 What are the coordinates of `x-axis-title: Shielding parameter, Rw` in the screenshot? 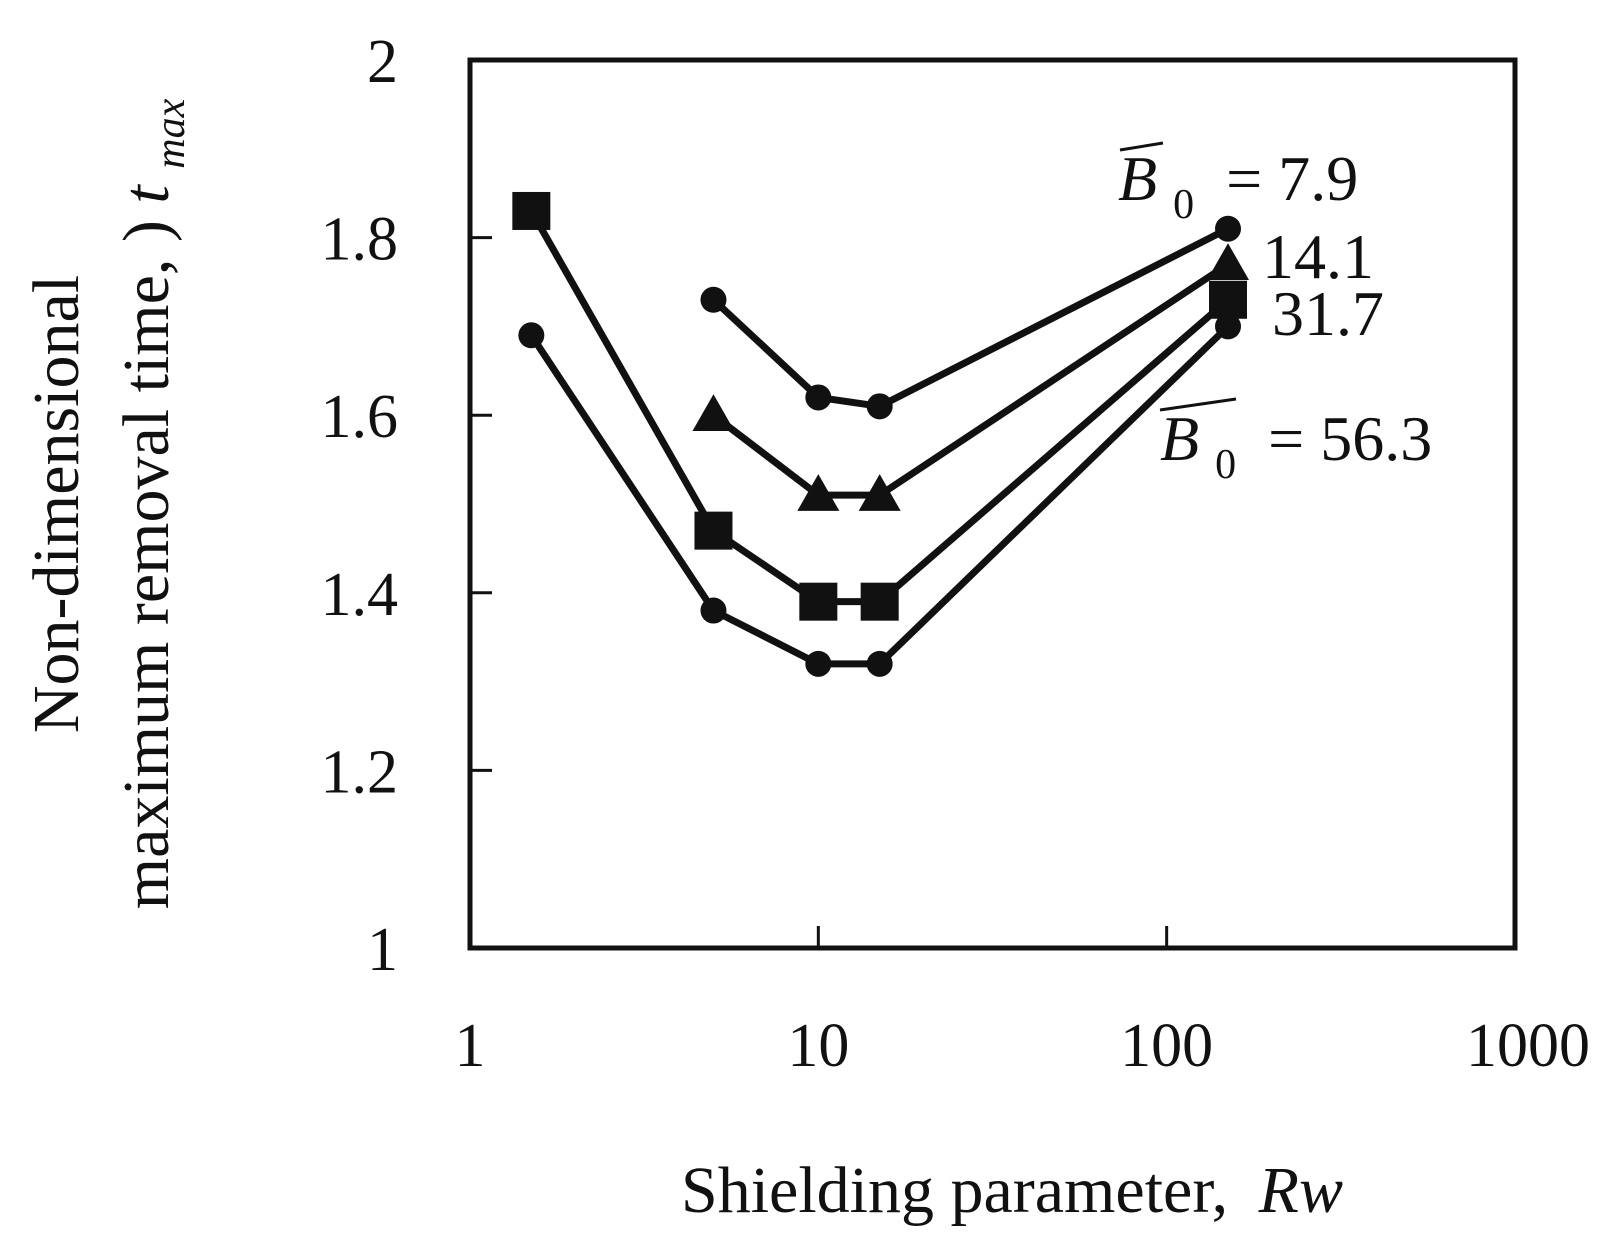 It's located at (1012, 1190).